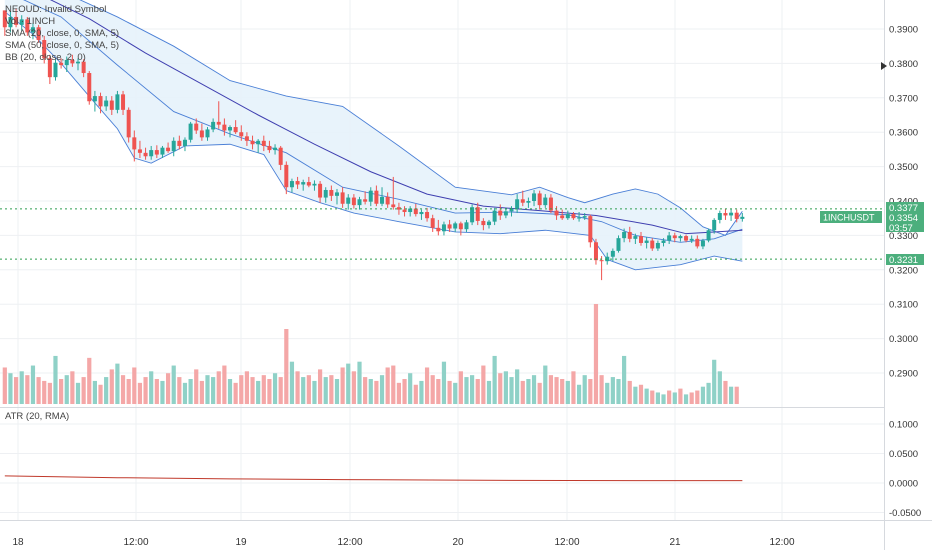  What do you see at coordinates (62, 33) in the screenshot?
I see `legend-sma20: SMA (20, close, 0, SMA, 5)` at bounding box center [62, 33].